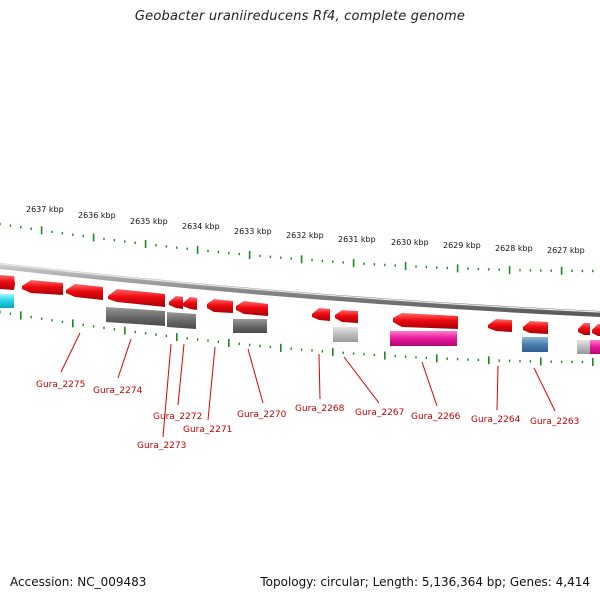  What do you see at coordinates (514, 248) in the screenshot?
I see `scale-label: 2628 kbp` at bounding box center [514, 248].